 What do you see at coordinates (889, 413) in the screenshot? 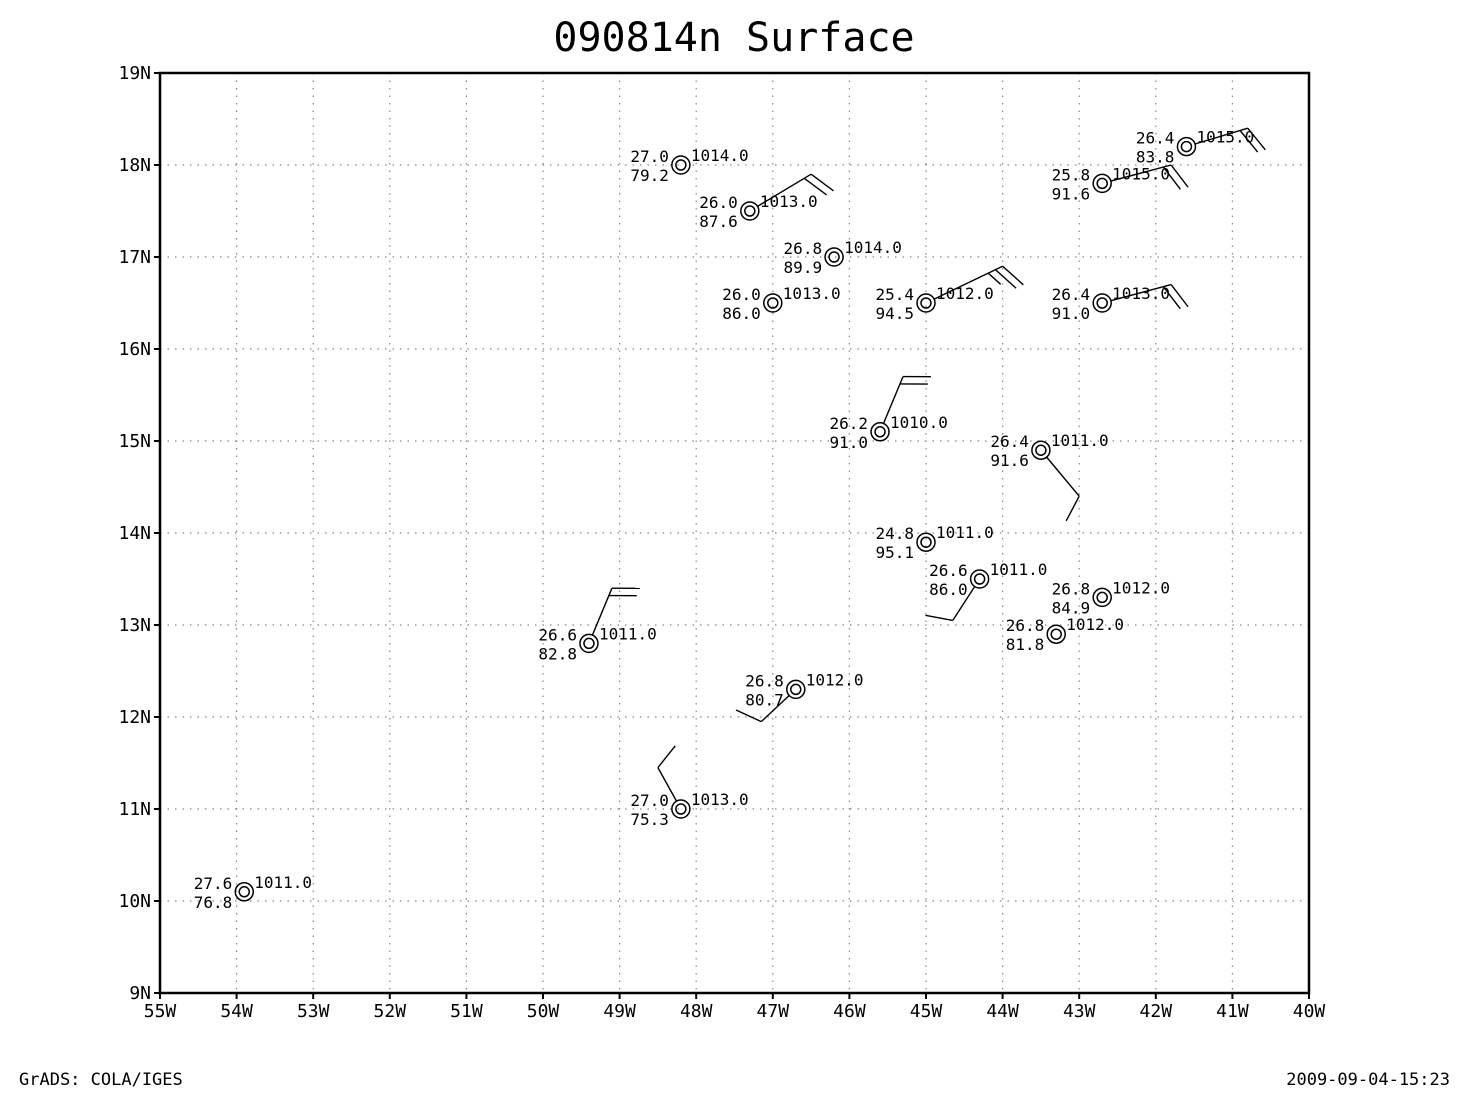
I see `station: 26.291.0 1010.0` at bounding box center [889, 413].